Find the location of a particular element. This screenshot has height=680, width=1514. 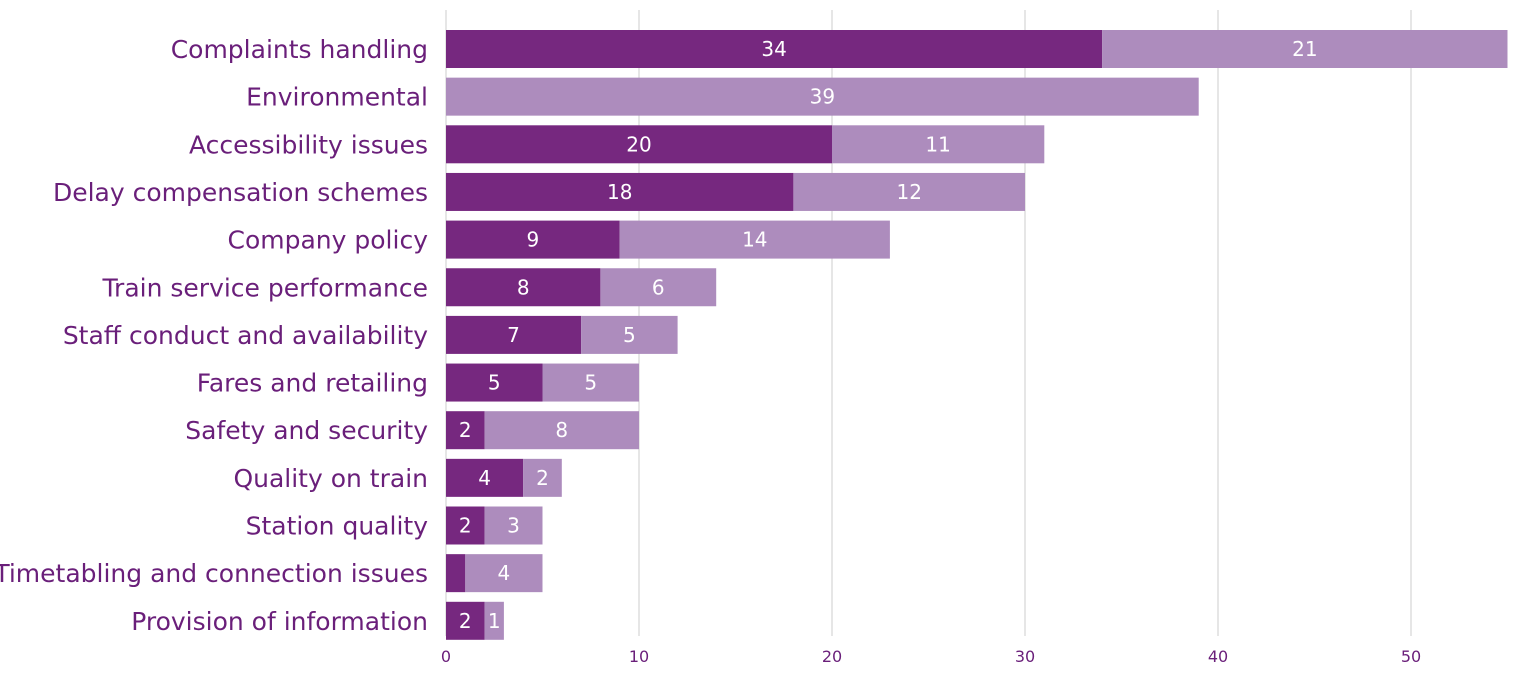

data-label-series-1: 18 is located at coordinates (619, 192).